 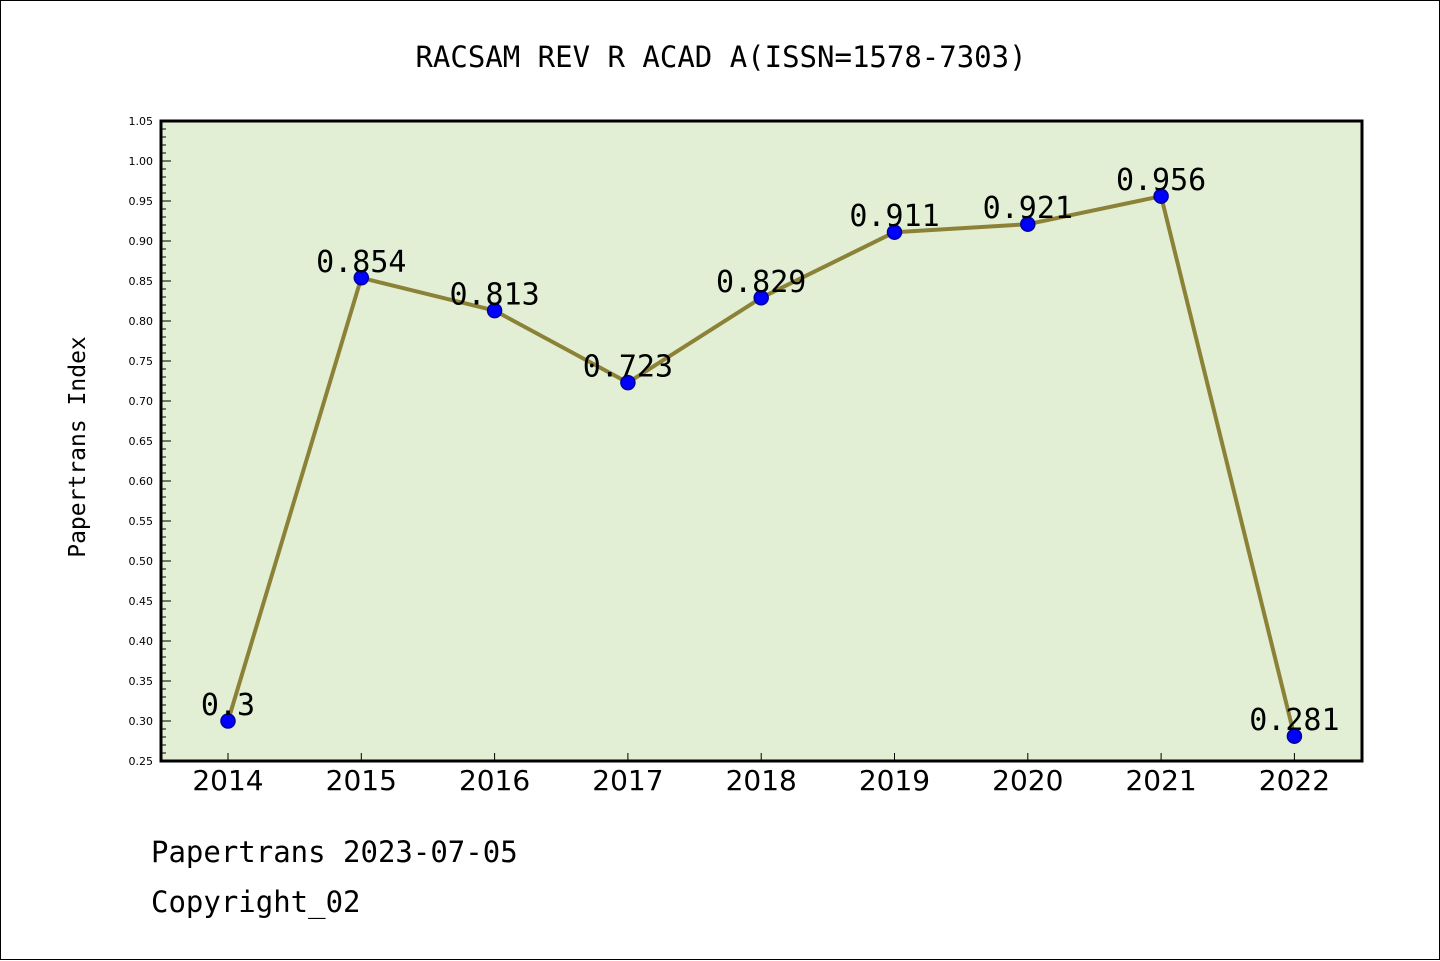 What do you see at coordinates (141, 441) in the screenshot?
I see `y-tick-label: 0.65` at bounding box center [141, 441].